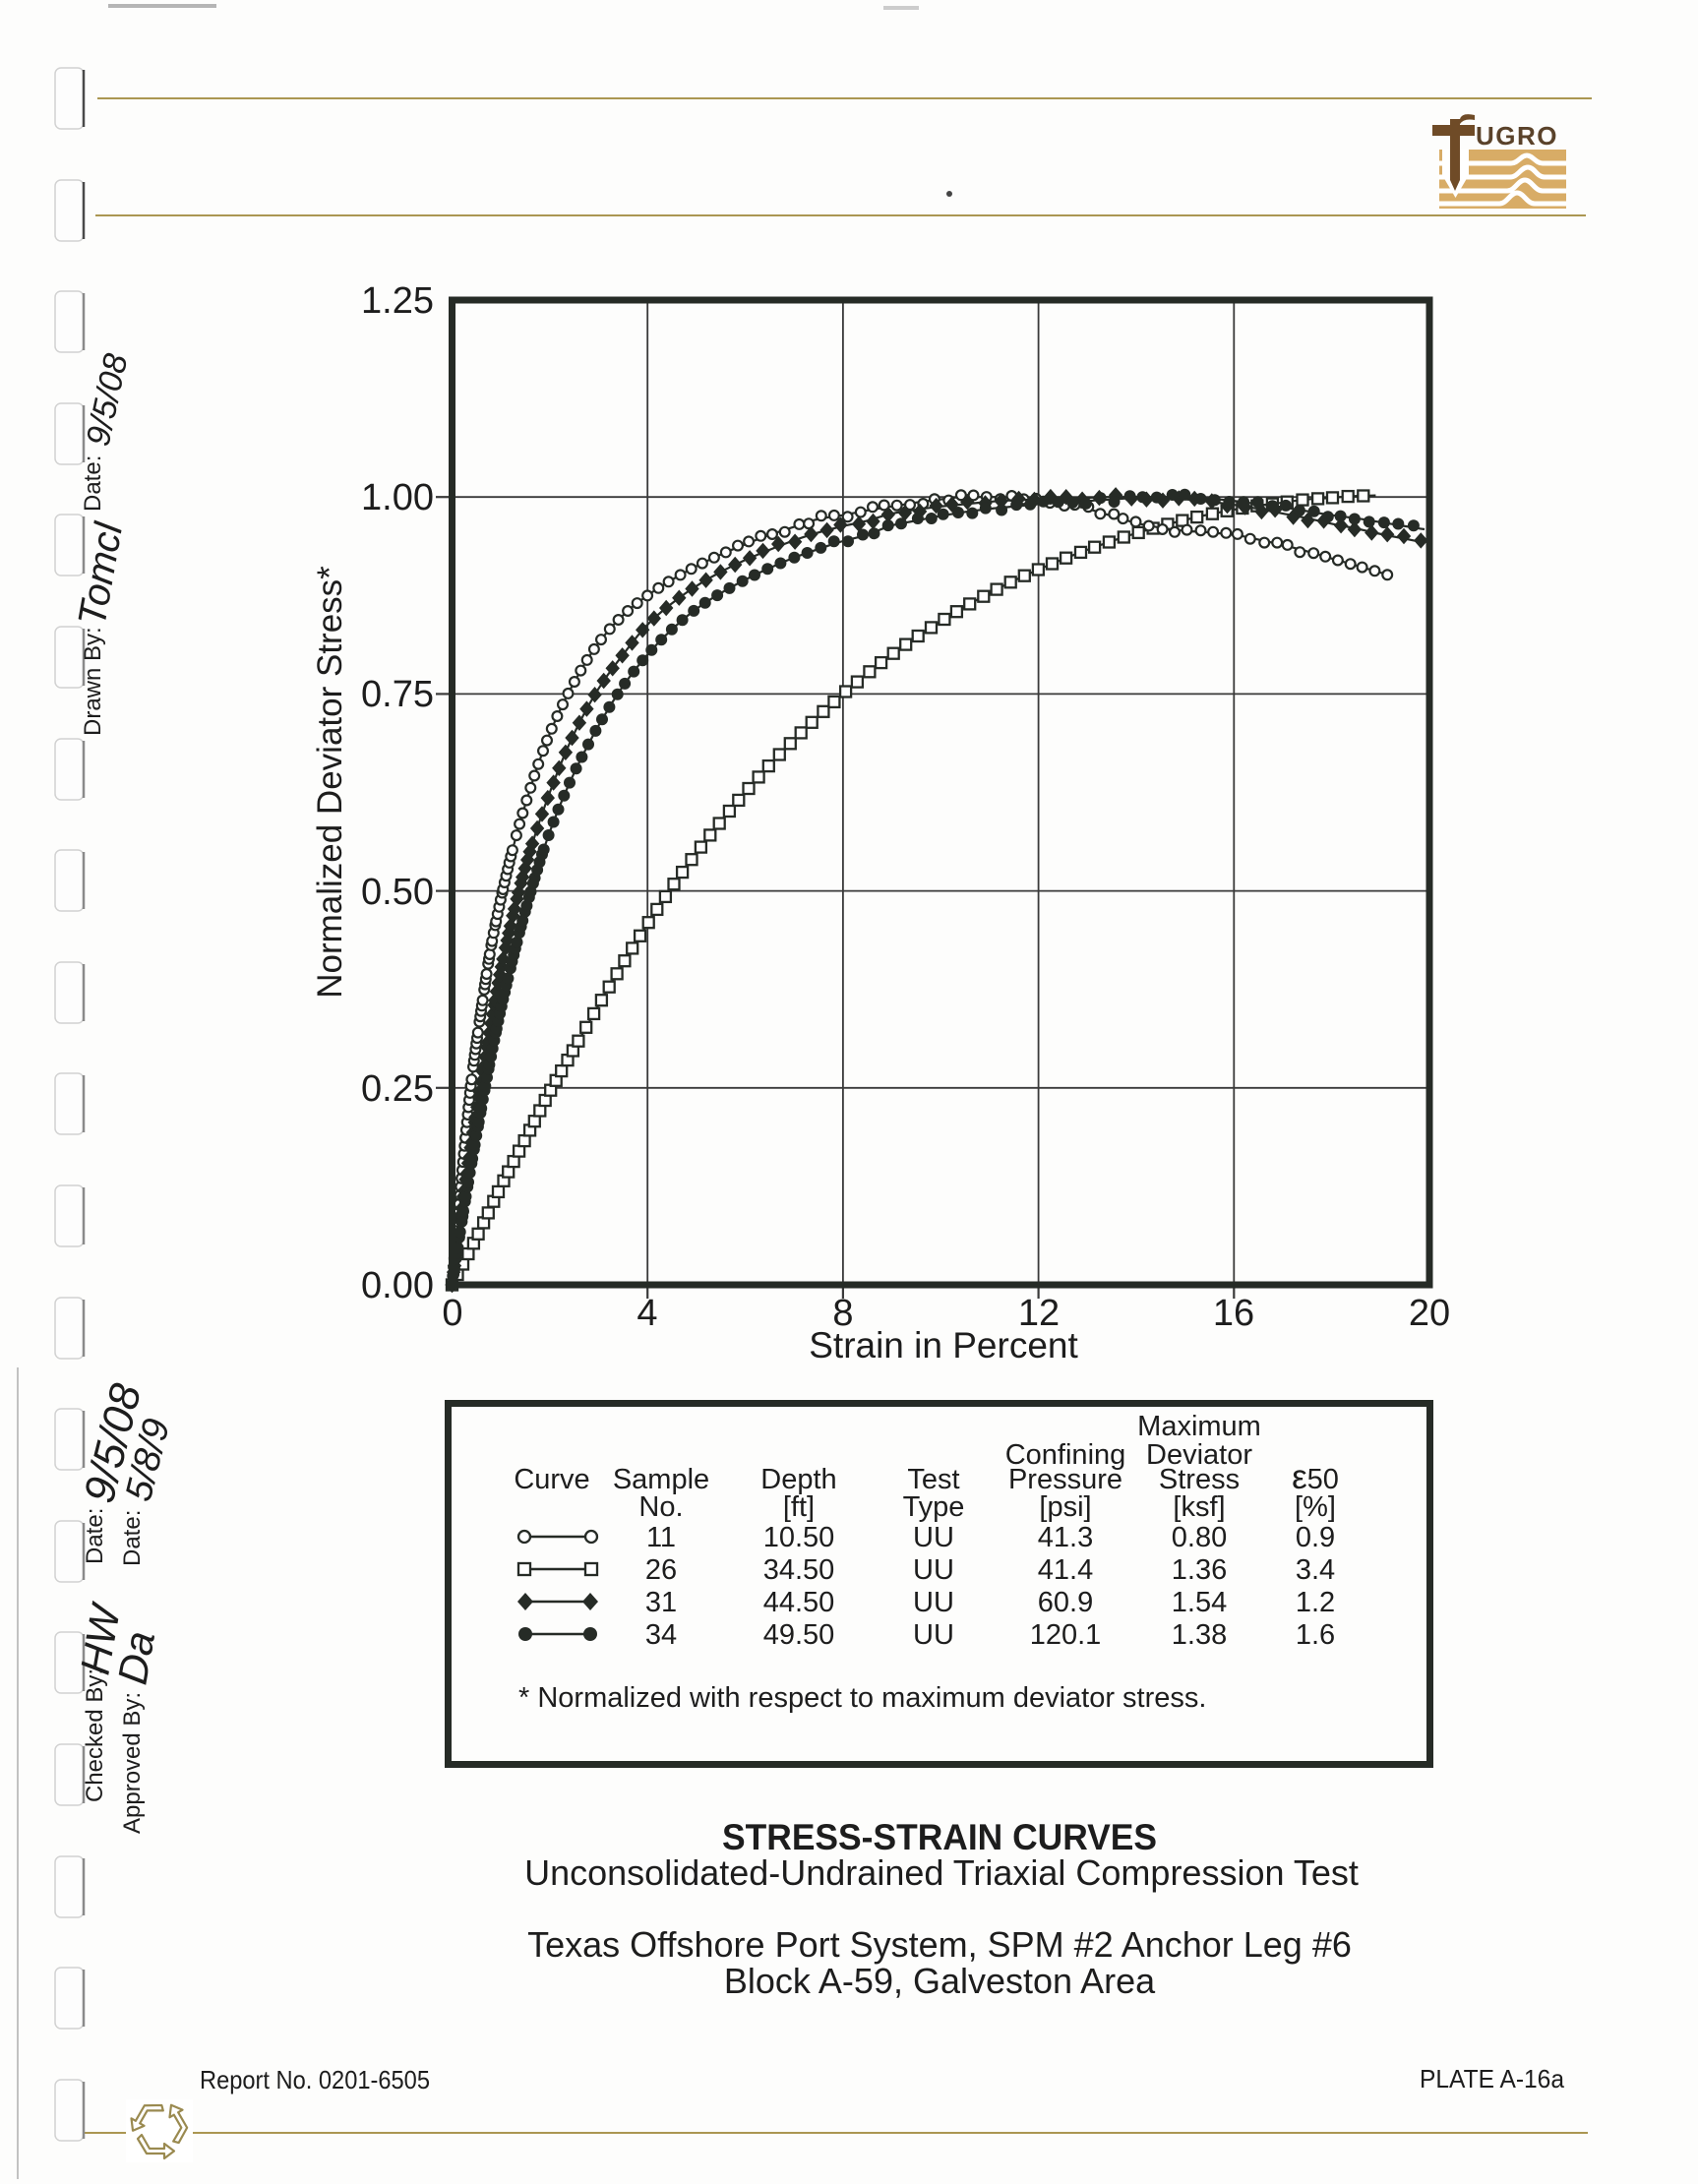 This screenshot has height=2184, width=1698. Describe the element at coordinates (93, 681) in the screenshot. I see `svg-text: Drawn By:` at that location.